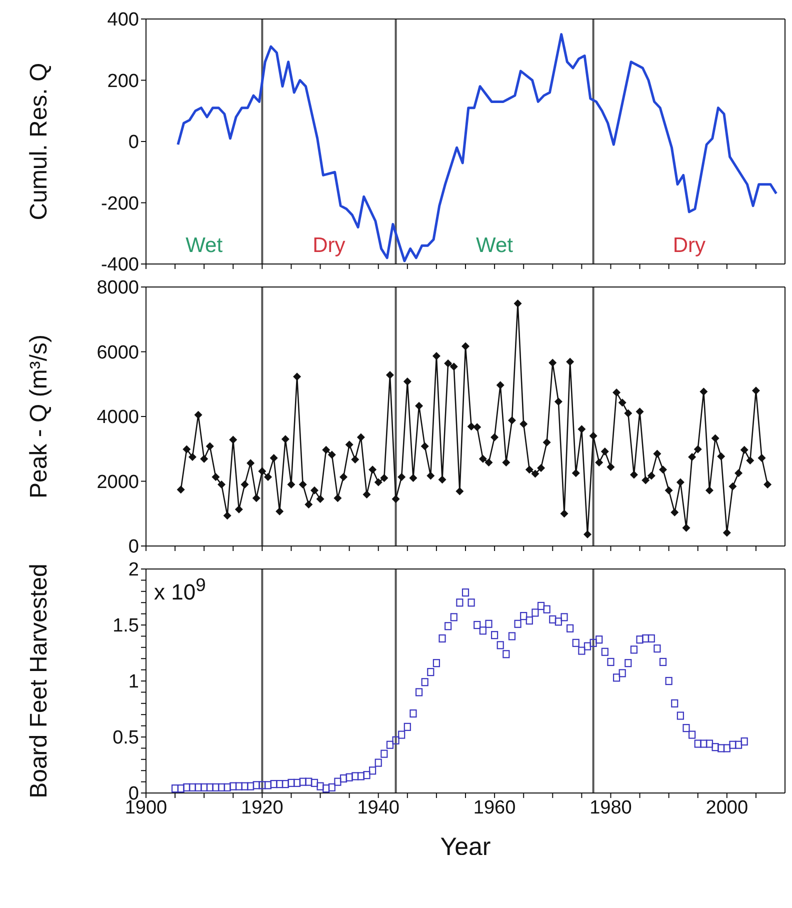 The height and width of the screenshot is (908, 792). What do you see at coordinates (465, 847) in the screenshot?
I see `x-axis-title: Year` at bounding box center [465, 847].